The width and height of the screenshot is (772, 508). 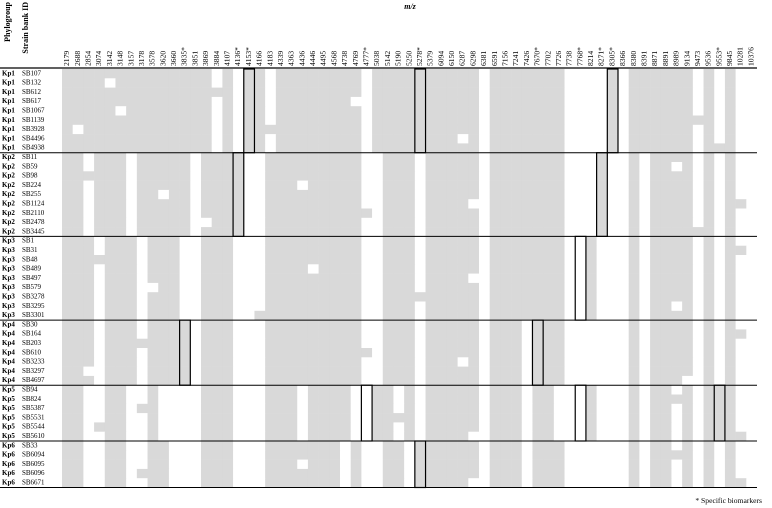 What do you see at coordinates (750, 56) in the screenshot?
I see `mz-label: 10376` at bounding box center [750, 56].